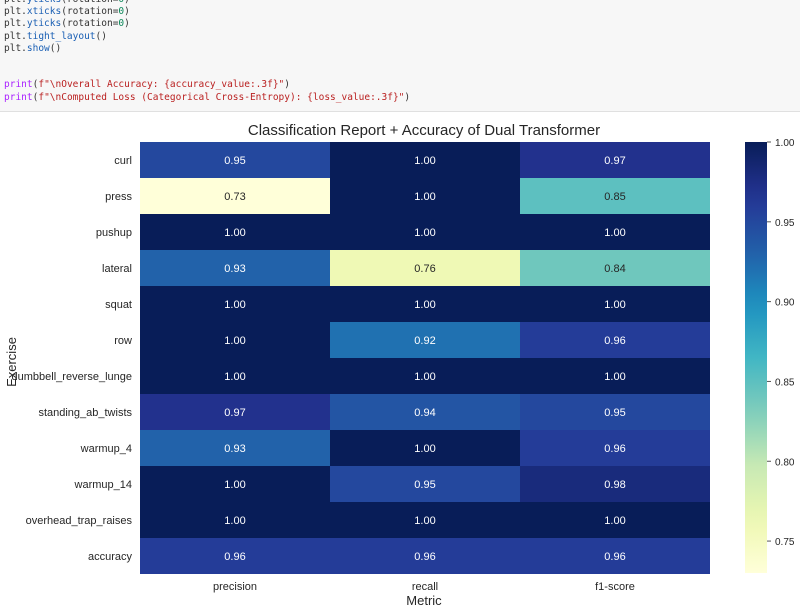 The image size is (800, 608). Describe the element at coordinates (785, 382) in the screenshot. I see `colorbar-tick-label: 0.85` at that location.